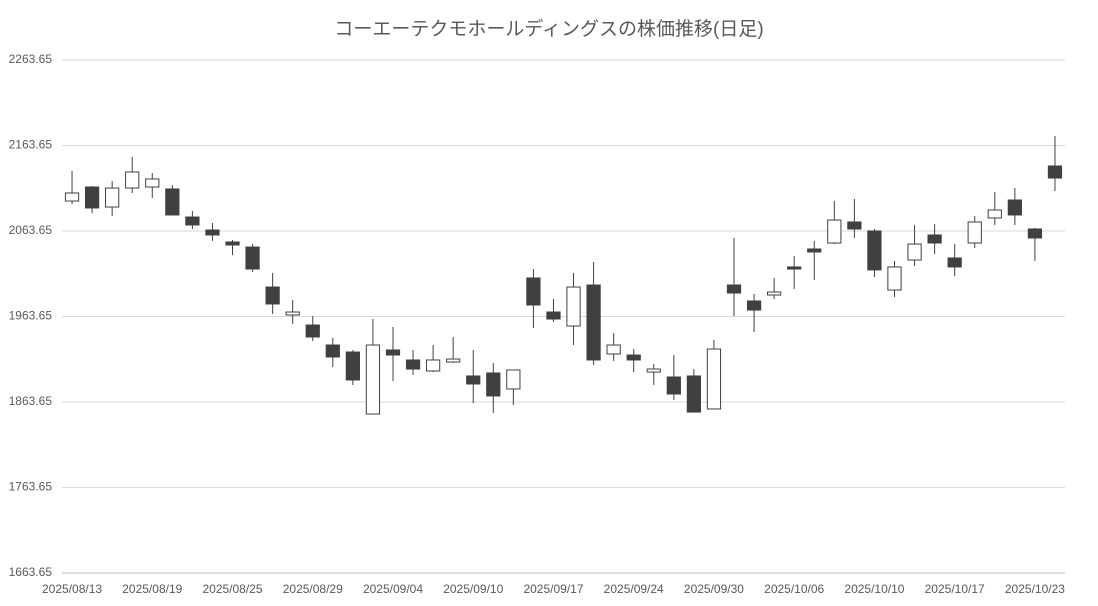 This screenshot has height=606, width=1098. What do you see at coordinates (31, 572) in the screenshot?
I see `y-tick-label: 1663.65` at bounding box center [31, 572].